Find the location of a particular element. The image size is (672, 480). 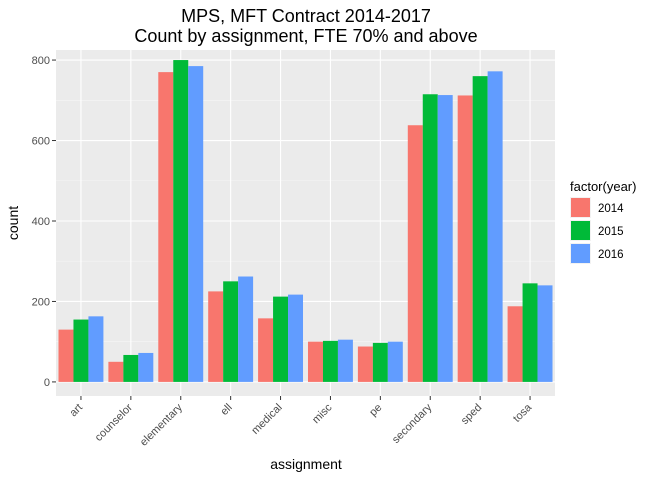

bar-sped-2016 is located at coordinates (495, 226).